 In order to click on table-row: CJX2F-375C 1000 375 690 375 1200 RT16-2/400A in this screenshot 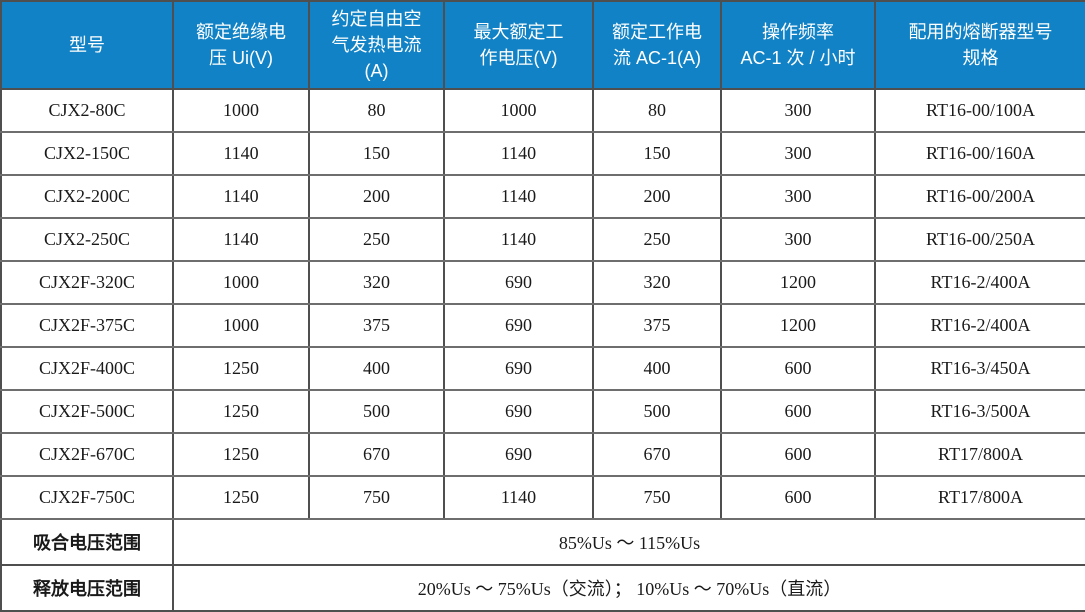, I will do `click(542, 325)`.